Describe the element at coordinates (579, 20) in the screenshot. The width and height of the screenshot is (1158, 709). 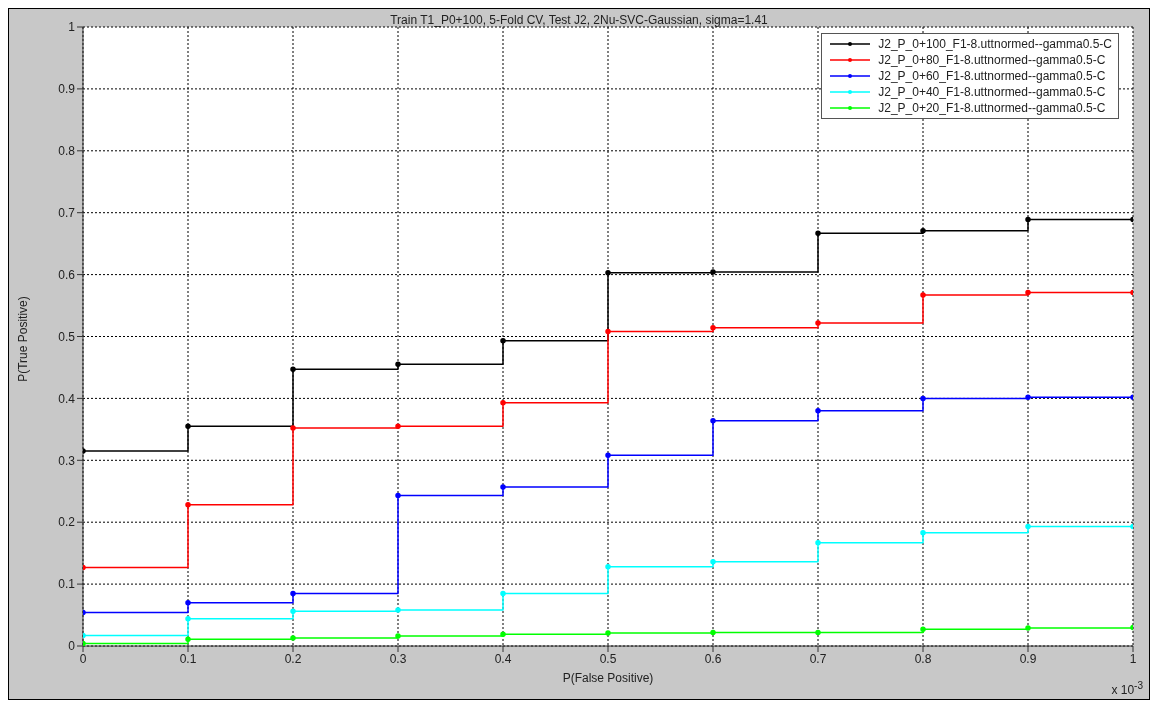
I see `chart-title: Train T1_P0+100, 5-Fold CV, Test J2, 2Nu-SVC-Gaussian, sigma=1.41` at that location.